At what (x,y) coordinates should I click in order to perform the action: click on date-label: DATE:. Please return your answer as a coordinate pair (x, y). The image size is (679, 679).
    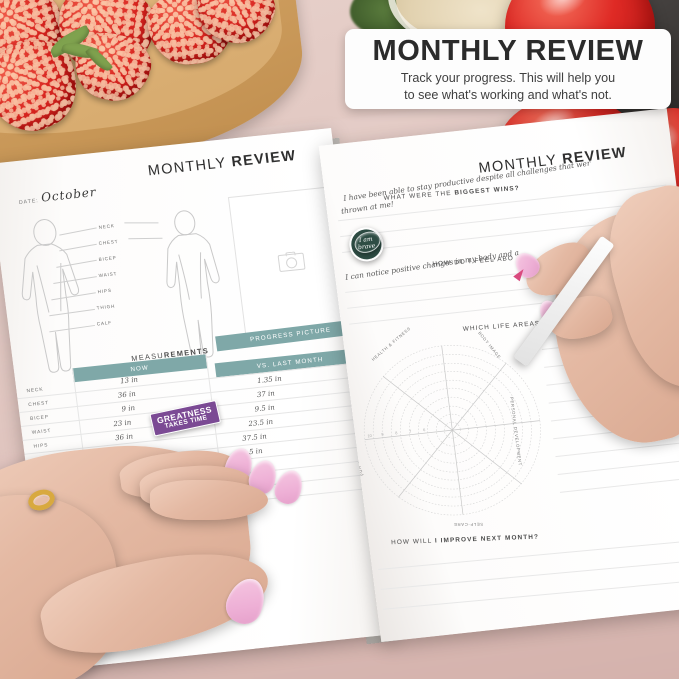
    Looking at the image, I should click on (28, 202).